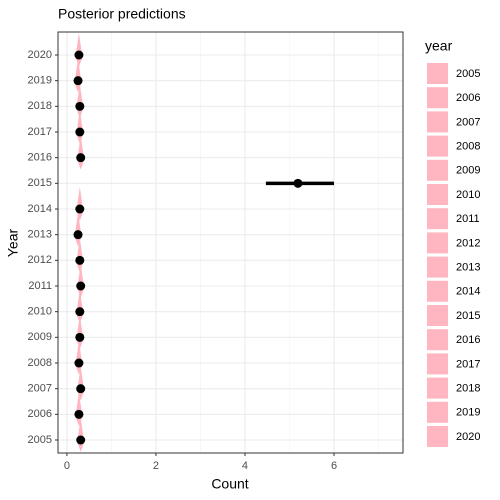 The width and height of the screenshot is (500, 500). I want to click on legend-label: 2017, so click(468, 364).